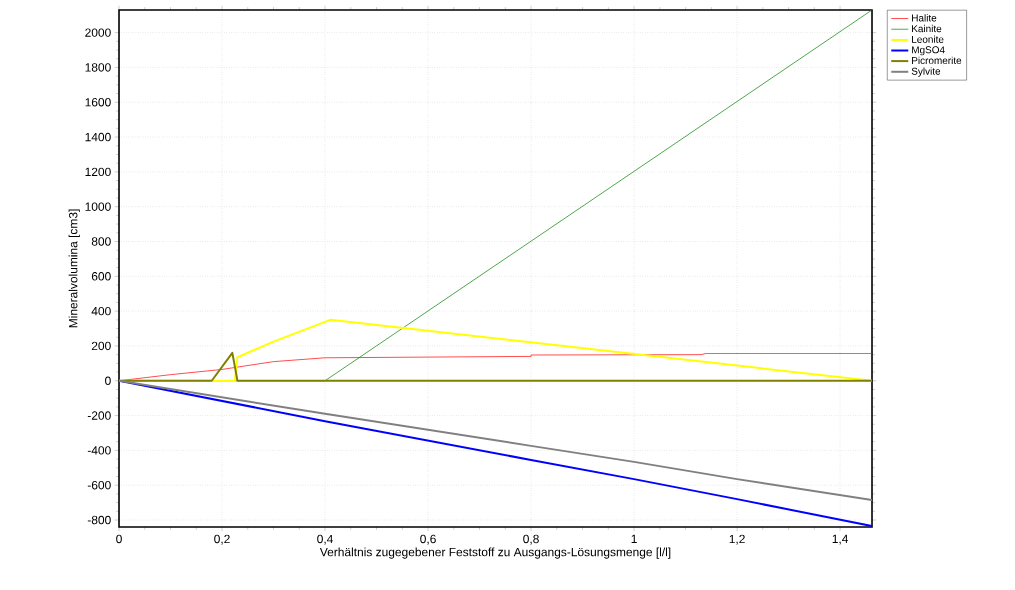 The width and height of the screenshot is (1015, 590). What do you see at coordinates (531, 539) in the screenshot?
I see `x-tick-label: 0,8` at bounding box center [531, 539].